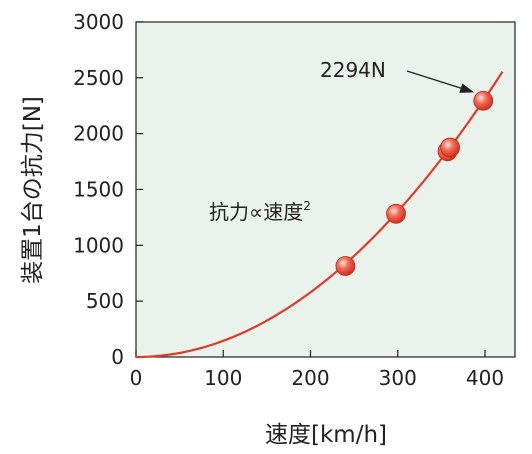 Image resolution: width=532 pixels, height=454 pixels. Describe the element at coordinates (353, 70) in the screenshot. I see `annotation-label: 2294N` at that location.